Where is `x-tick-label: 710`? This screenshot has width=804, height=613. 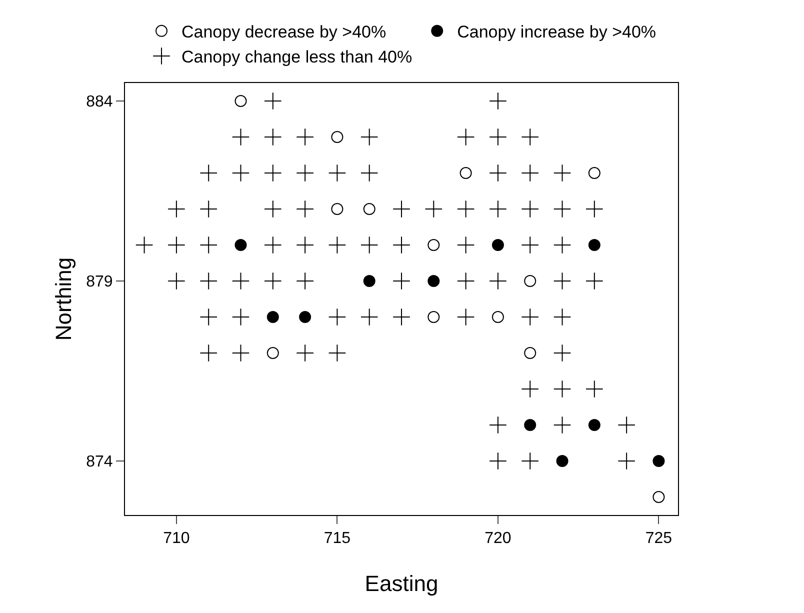
x-tick-label: 710 is located at coordinates (176, 539).